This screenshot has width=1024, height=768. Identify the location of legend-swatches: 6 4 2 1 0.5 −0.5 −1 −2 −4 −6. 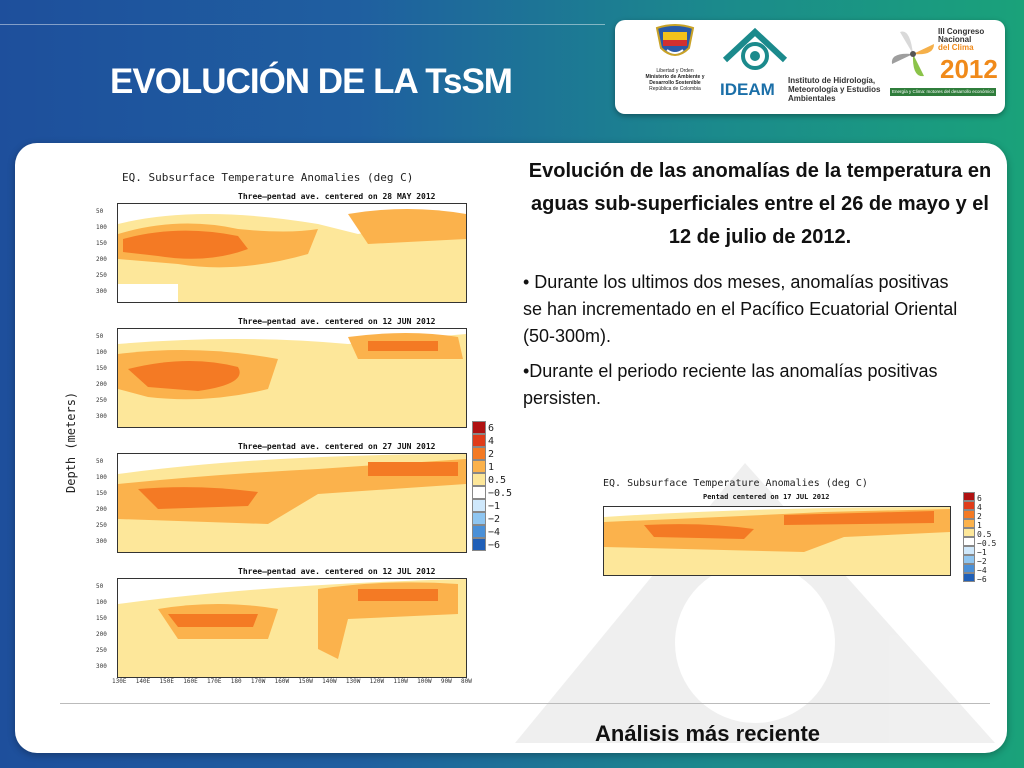
(497, 486).